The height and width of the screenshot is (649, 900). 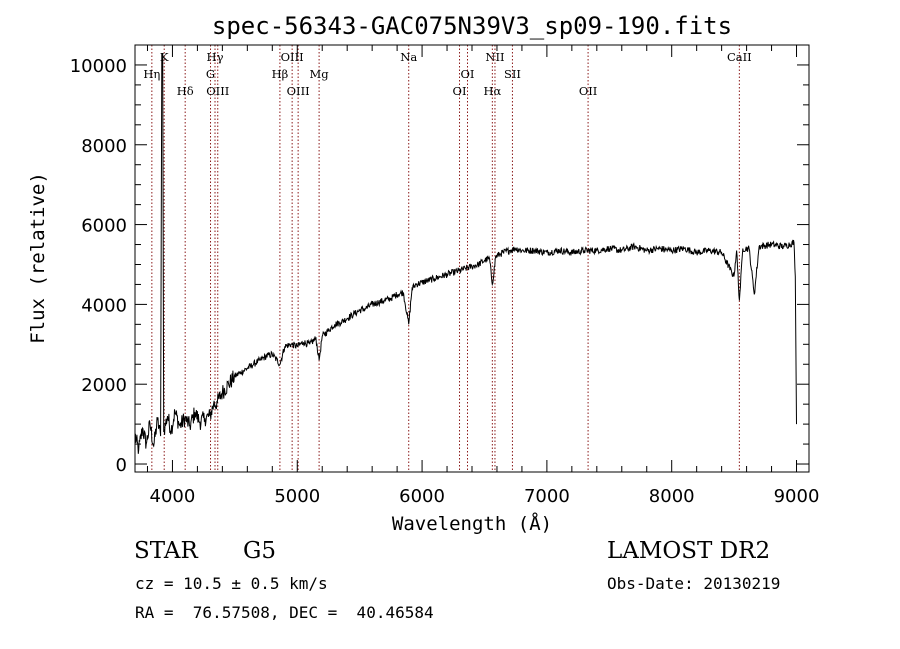 What do you see at coordinates (173, 496) in the screenshot?
I see `x-tick-label: 4000` at bounding box center [173, 496].